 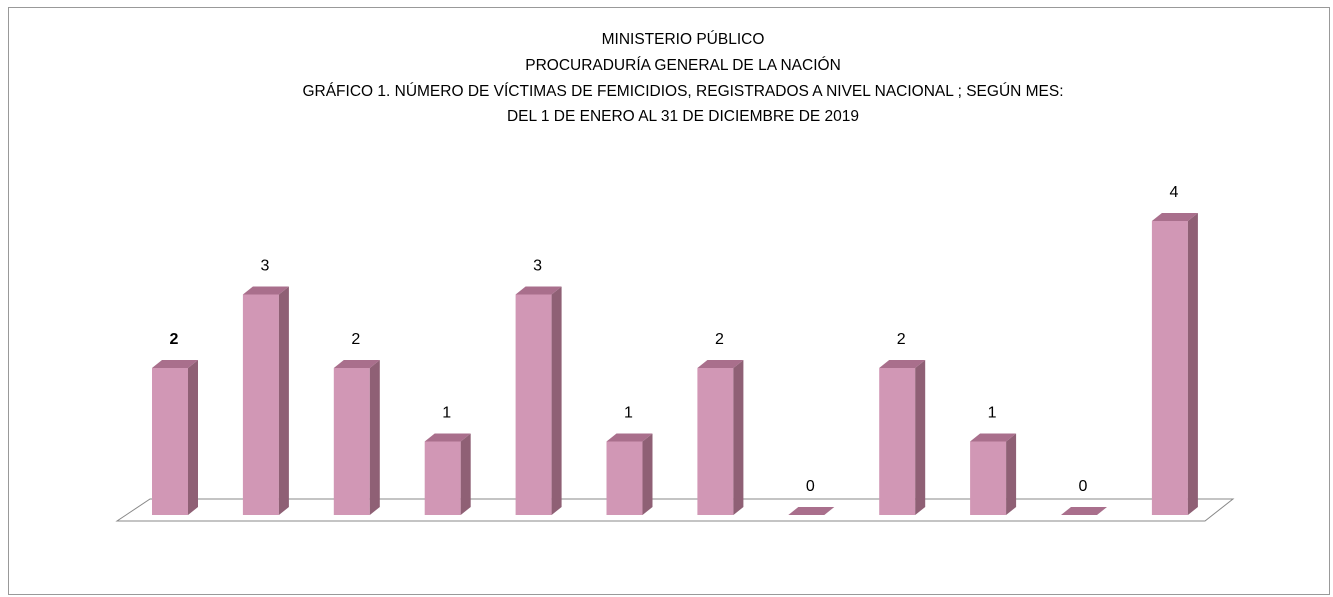 What do you see at coordinates (683, 39) in the screenshot?
I see `chart-title: MINISTERIO PÚBLICO` at bounding box center [683, 39].